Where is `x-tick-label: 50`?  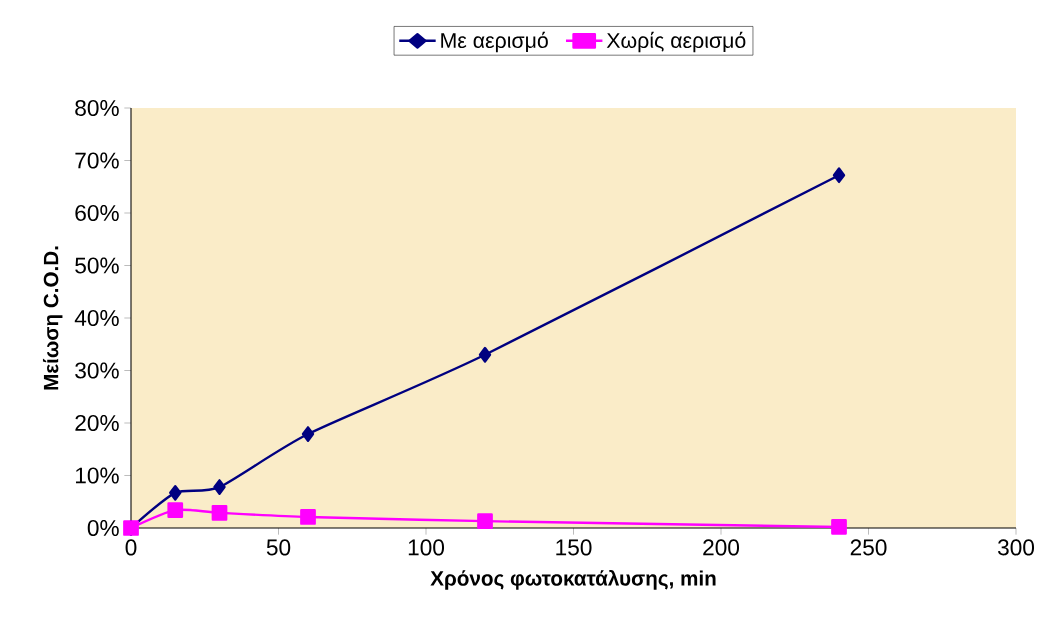 x-tick-label: 50 is located at coordinates (278, 547).